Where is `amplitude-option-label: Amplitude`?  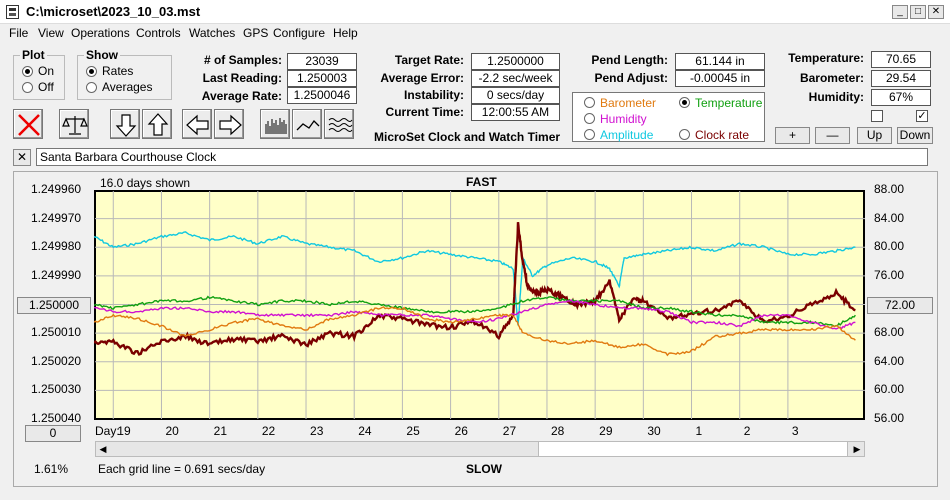 amplitude-option-label: Amplitude is located at coordinates (627, 135).